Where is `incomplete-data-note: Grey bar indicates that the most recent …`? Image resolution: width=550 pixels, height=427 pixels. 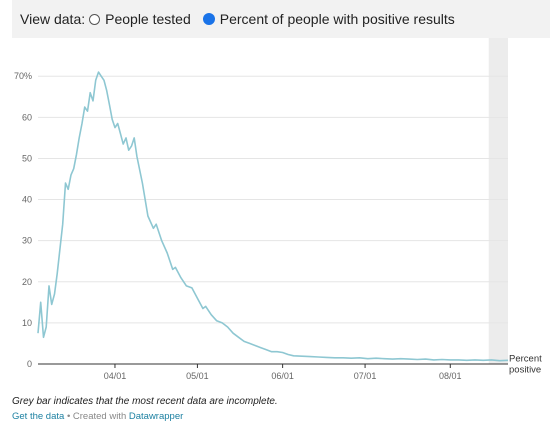 incomplete-data-note: Grey bar indicates that the most recent … is located at coordinates (145, 401).